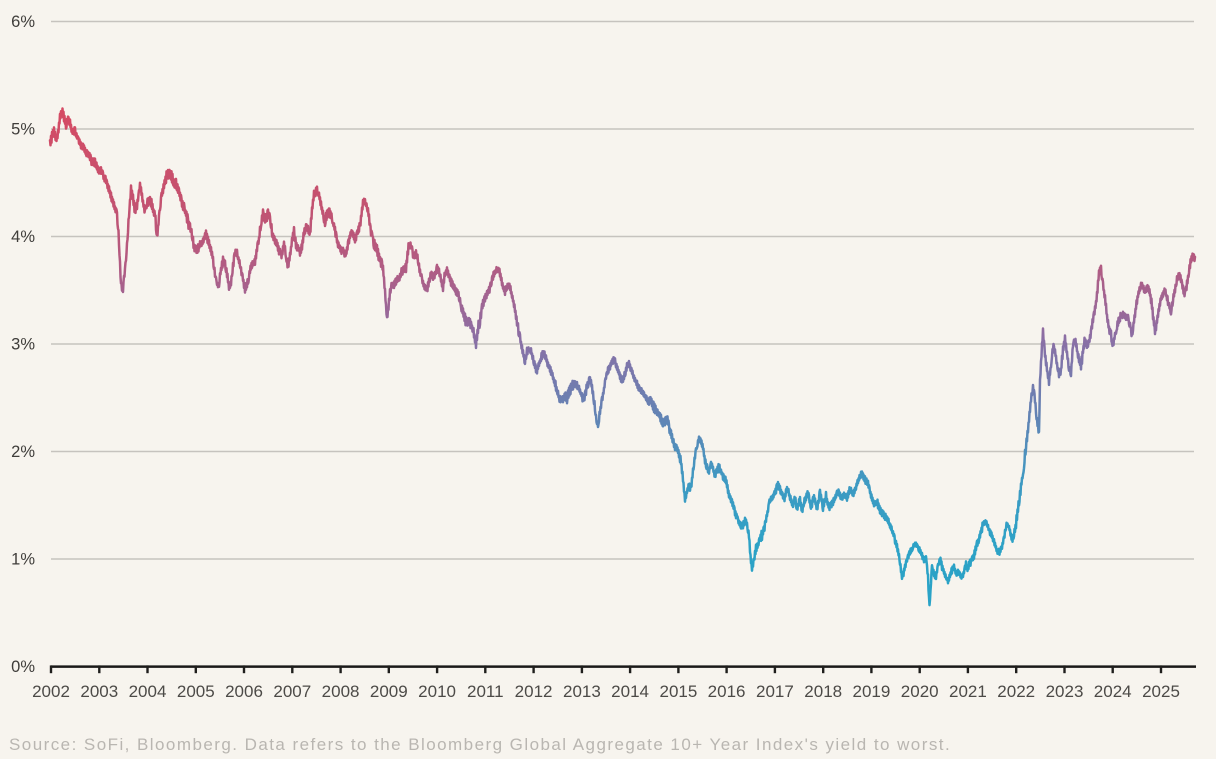 The image size is (1216, 759). Describe the element at coordinates (485, 691) in the screenshot. I see `svg-text: 2011` at that location.